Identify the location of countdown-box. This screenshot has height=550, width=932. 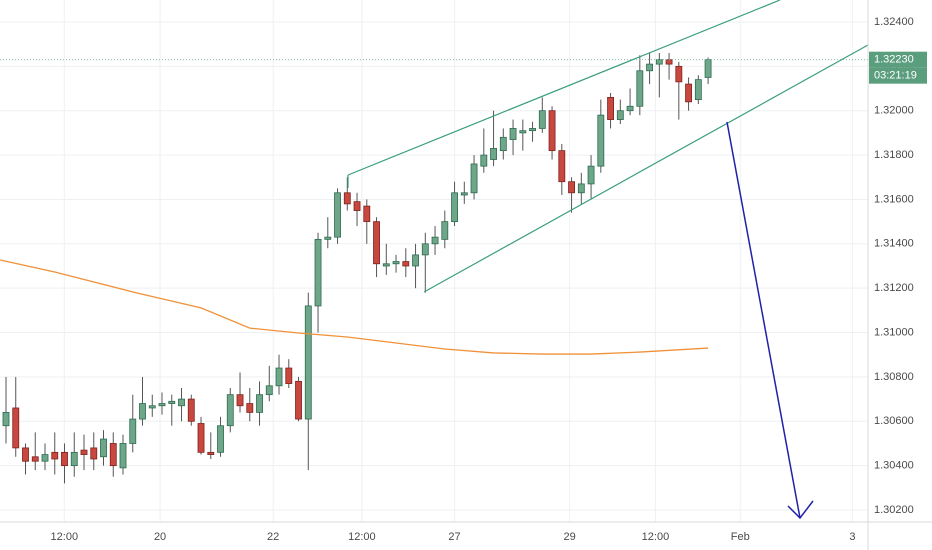
(898, 75).